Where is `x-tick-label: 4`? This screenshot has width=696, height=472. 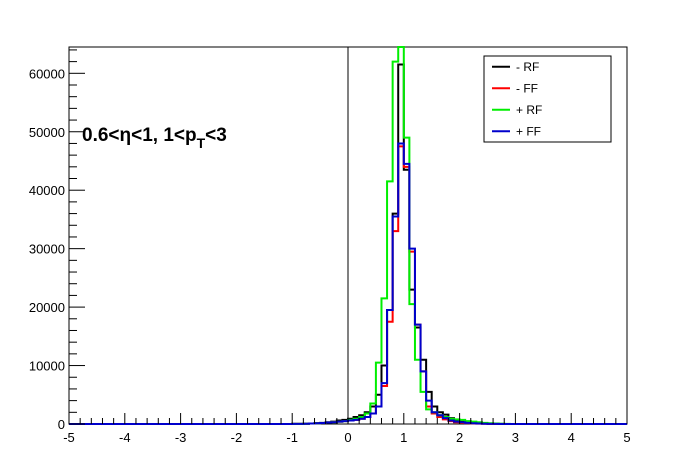 x-tick-label: 4 is located at coordinates (571, 437).